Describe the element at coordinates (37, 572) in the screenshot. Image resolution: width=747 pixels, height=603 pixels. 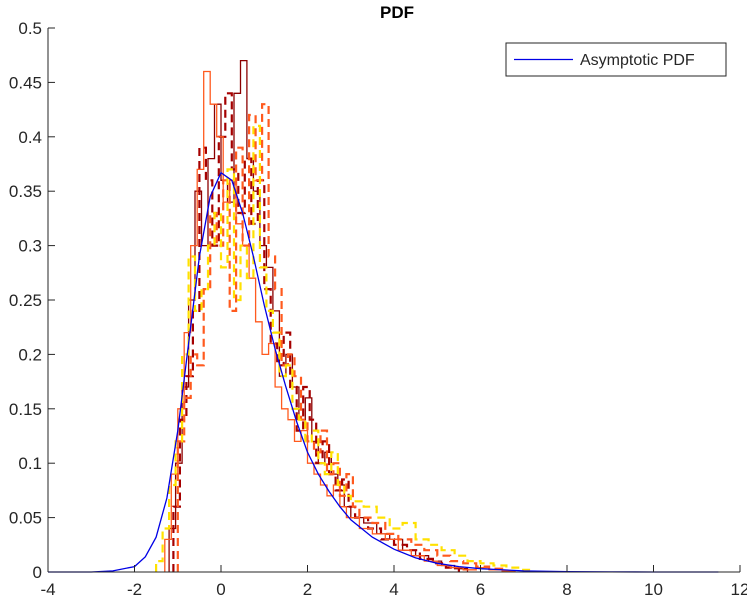
I see `y-tick-label: 0` at that location.